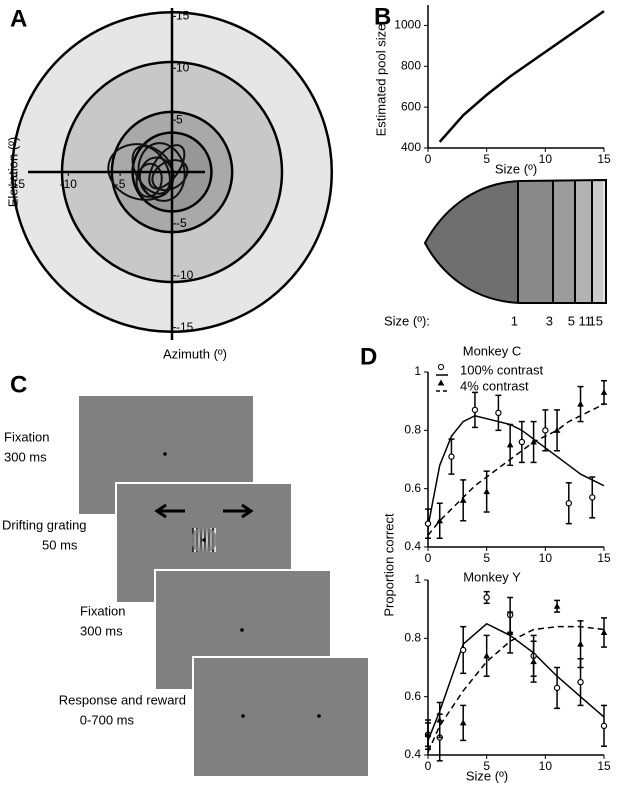 This screenshot has width=617, height=790. I want to click on y-tick-label: -5, so click(181, 223).